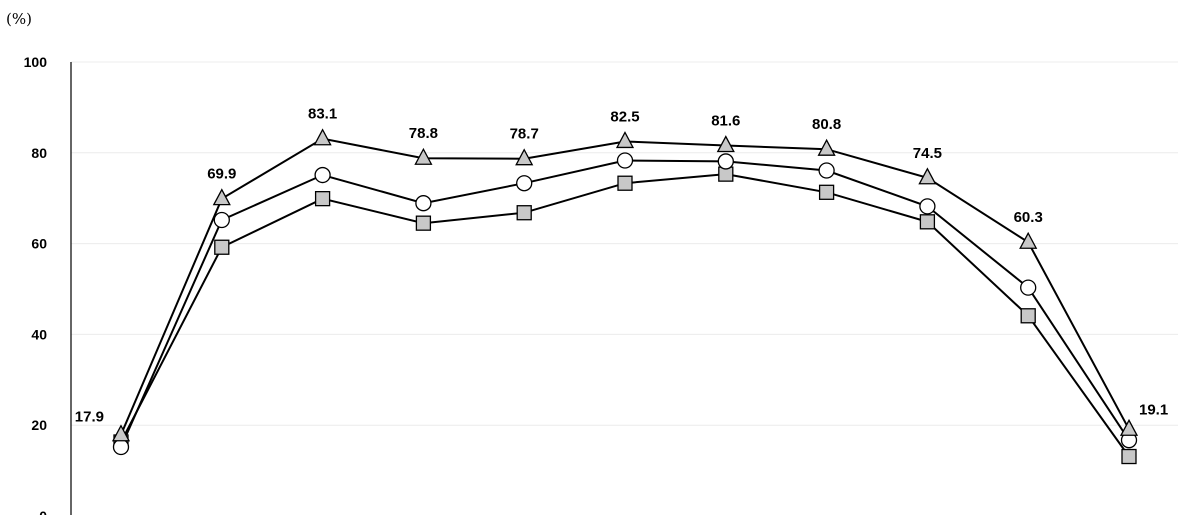 The height and width of the screenshot is (515, 1178). Describe the element at coordinates (725, 121) in the screenshot. I see `data-label-6: 81.6` at that location.